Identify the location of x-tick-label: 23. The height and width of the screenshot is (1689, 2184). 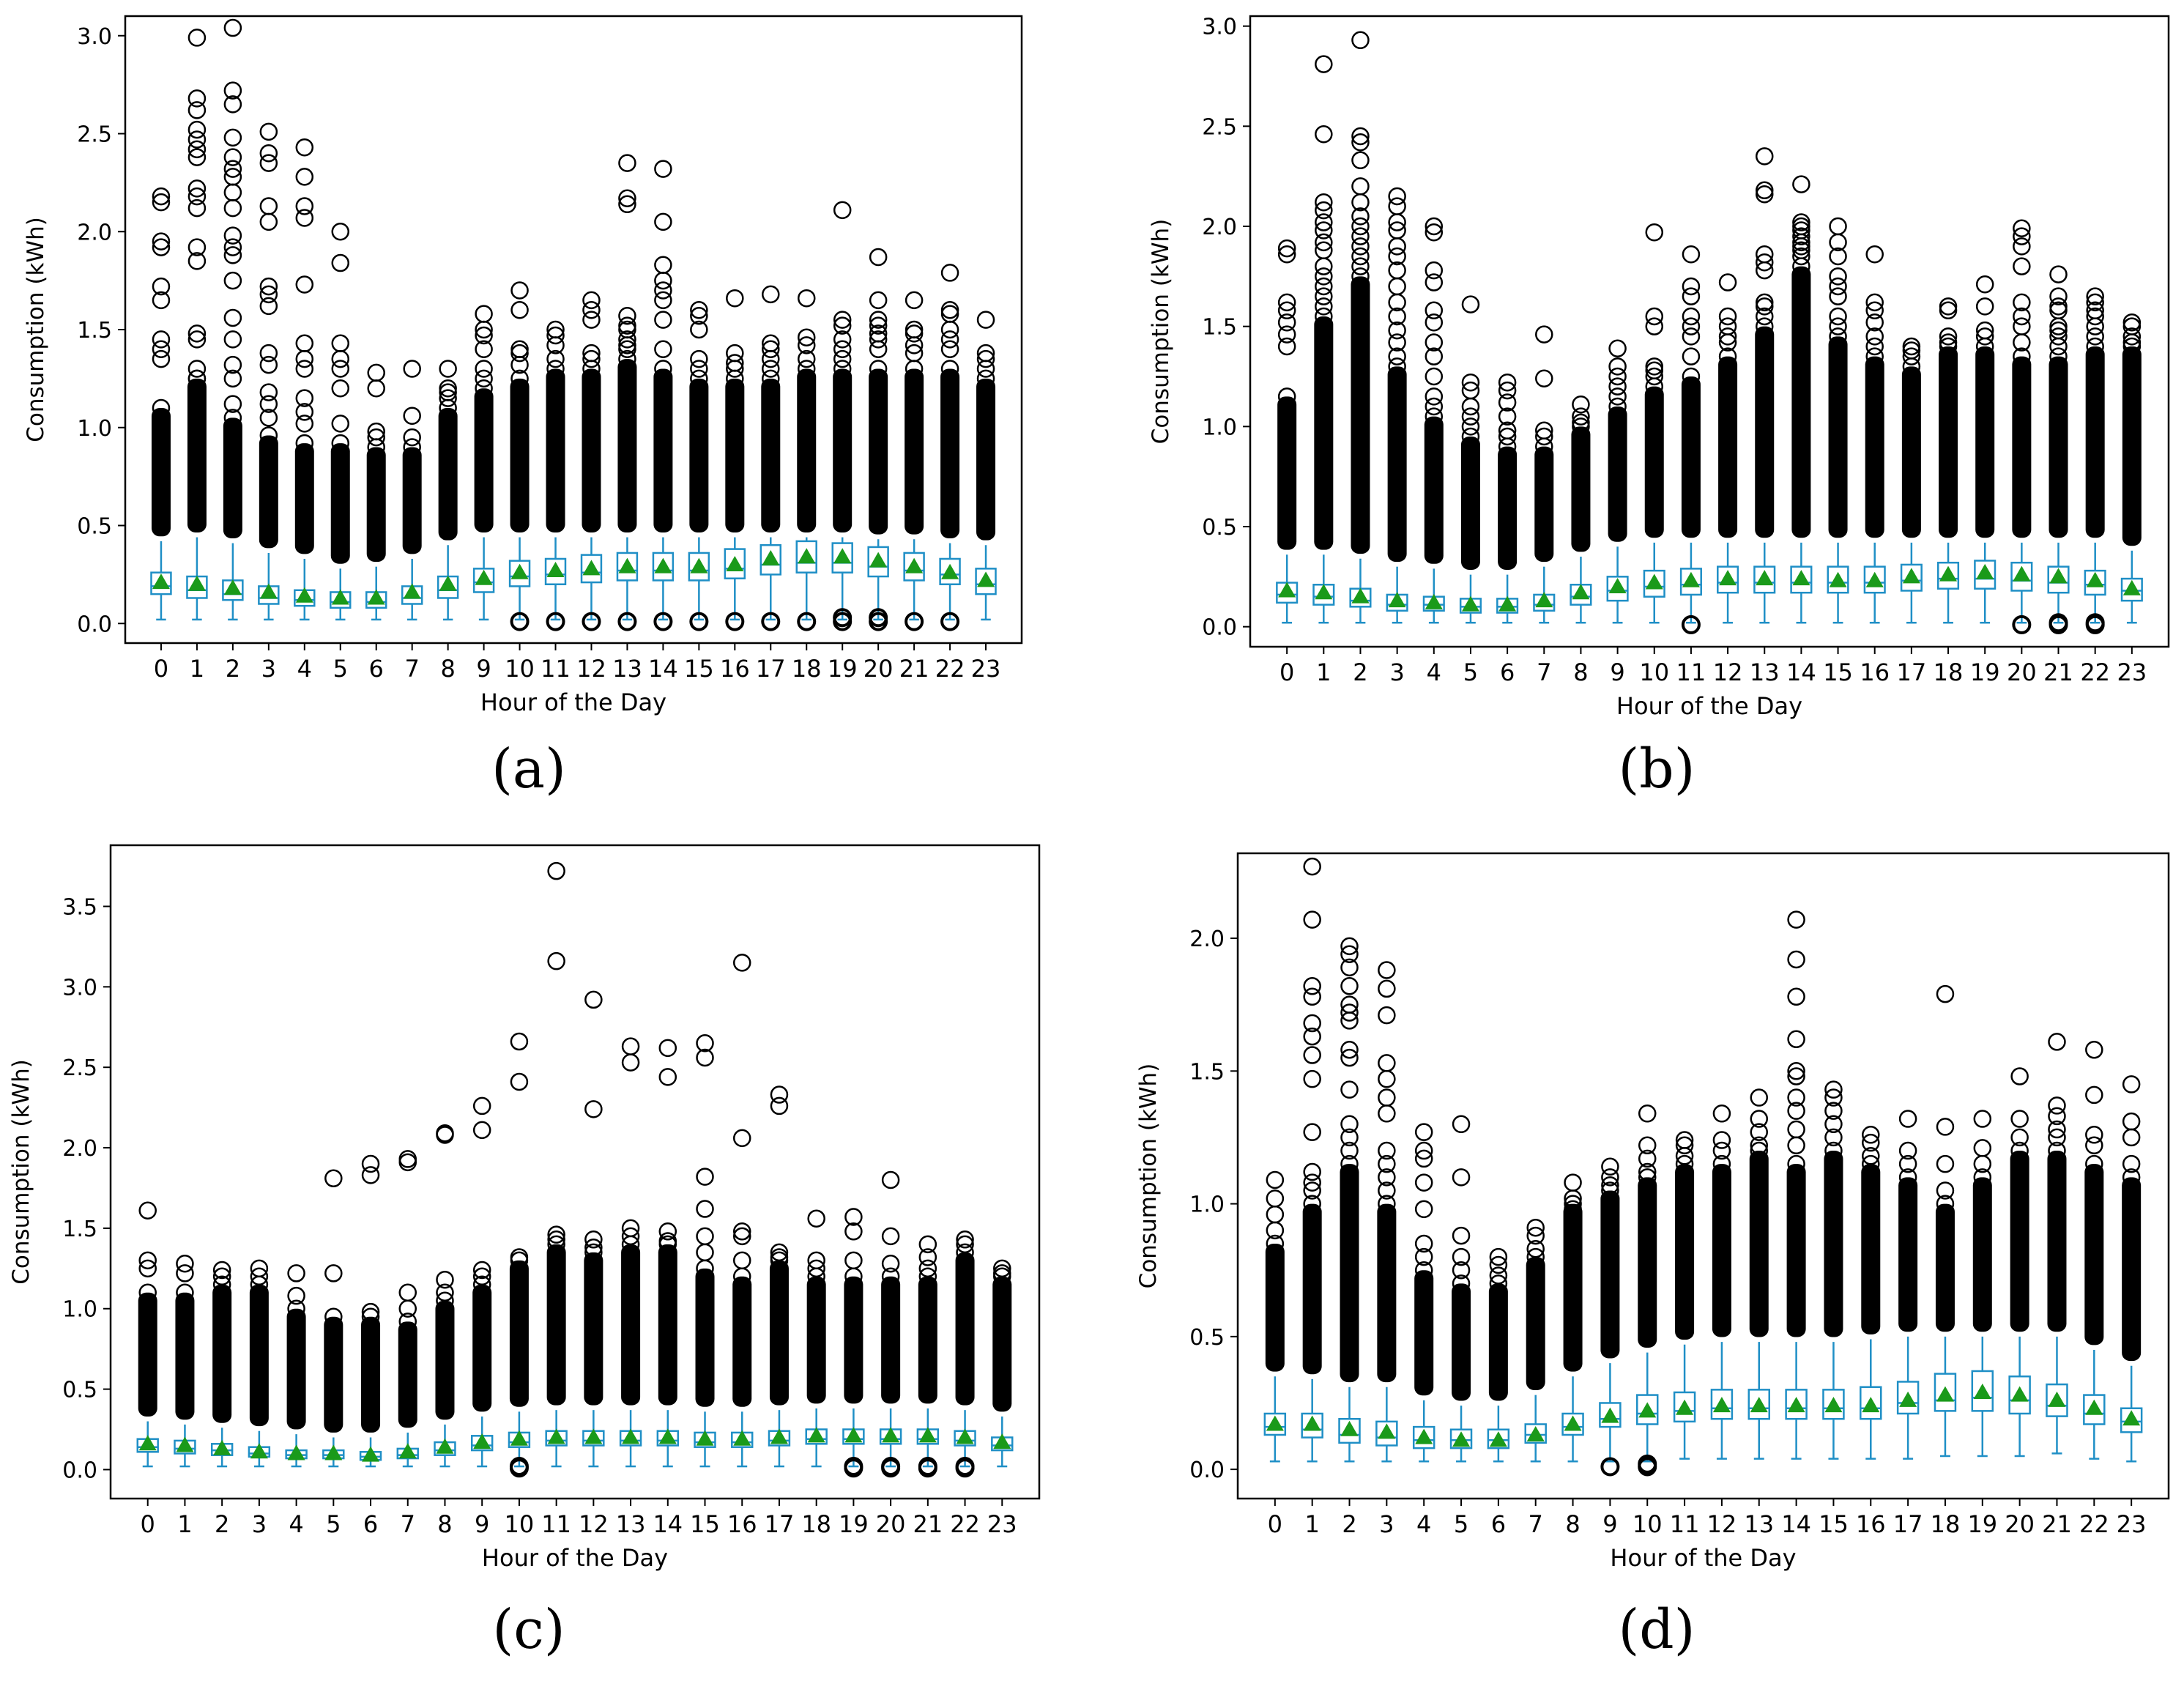
(2132, 1524).